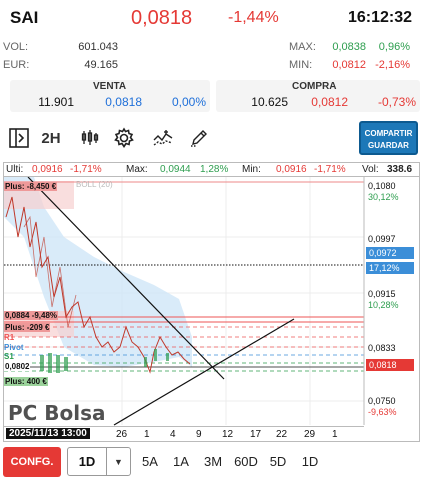 The height and width of the screenshot is (483, 430). I want to click on share-save-button: COMPARTIR GUARDAR, so click(388, 138).